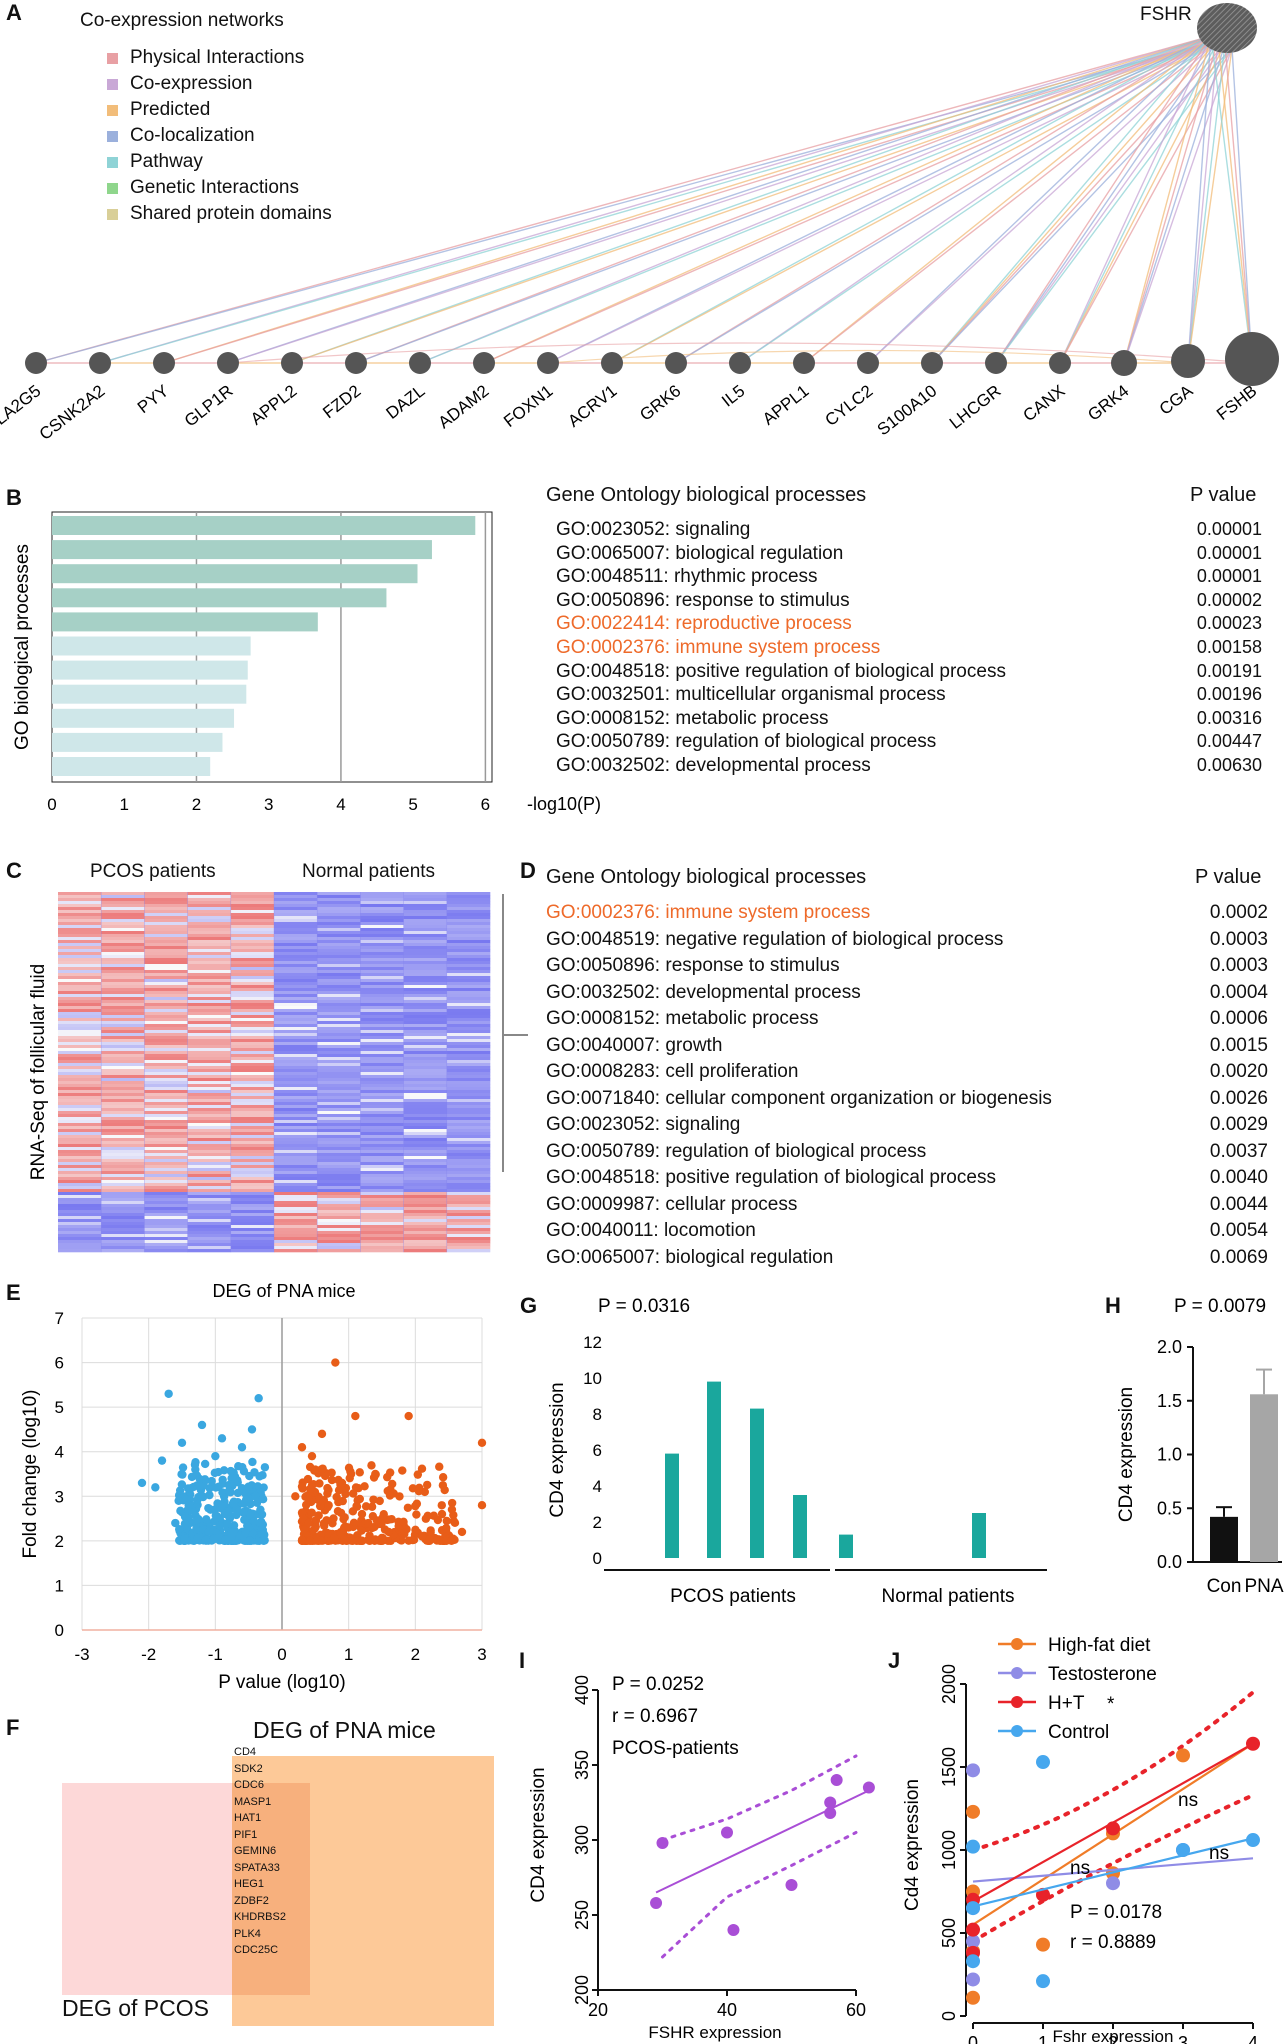 The width and height of the screenshot is (1287, 2044). Describe the element at coordinates (143, 718) in the screenshot. I see `go-bar` at that location.